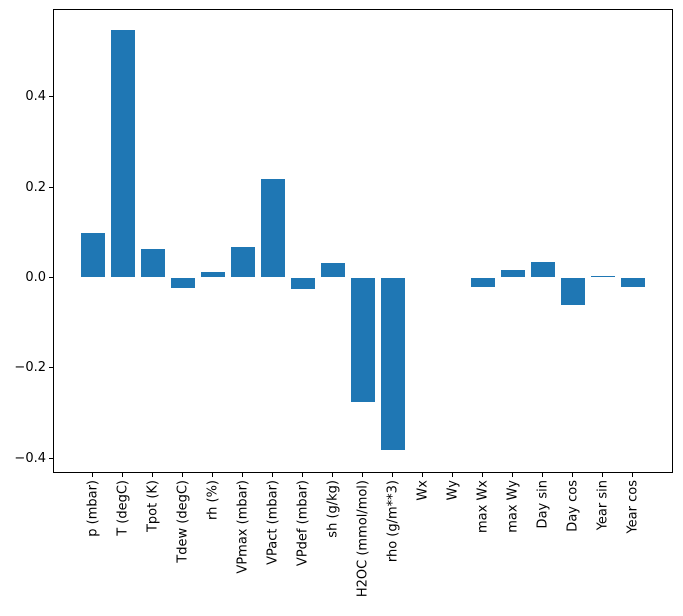  Describe the element at coordinates (302, 283) in the screenshot. I see `bar-vpdef-mbar` at that location.